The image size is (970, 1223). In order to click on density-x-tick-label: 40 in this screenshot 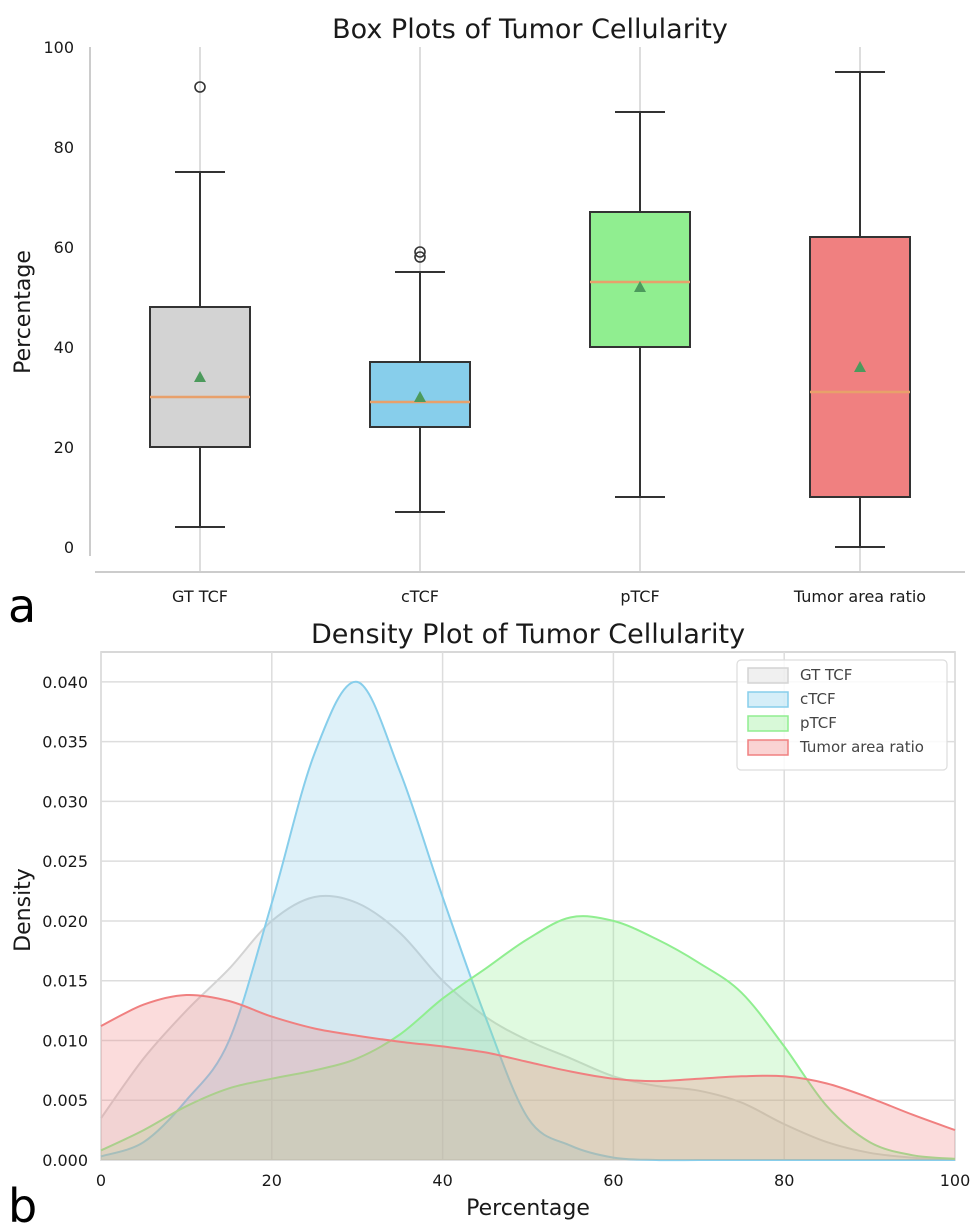, I will do `click(442, 1180)`.